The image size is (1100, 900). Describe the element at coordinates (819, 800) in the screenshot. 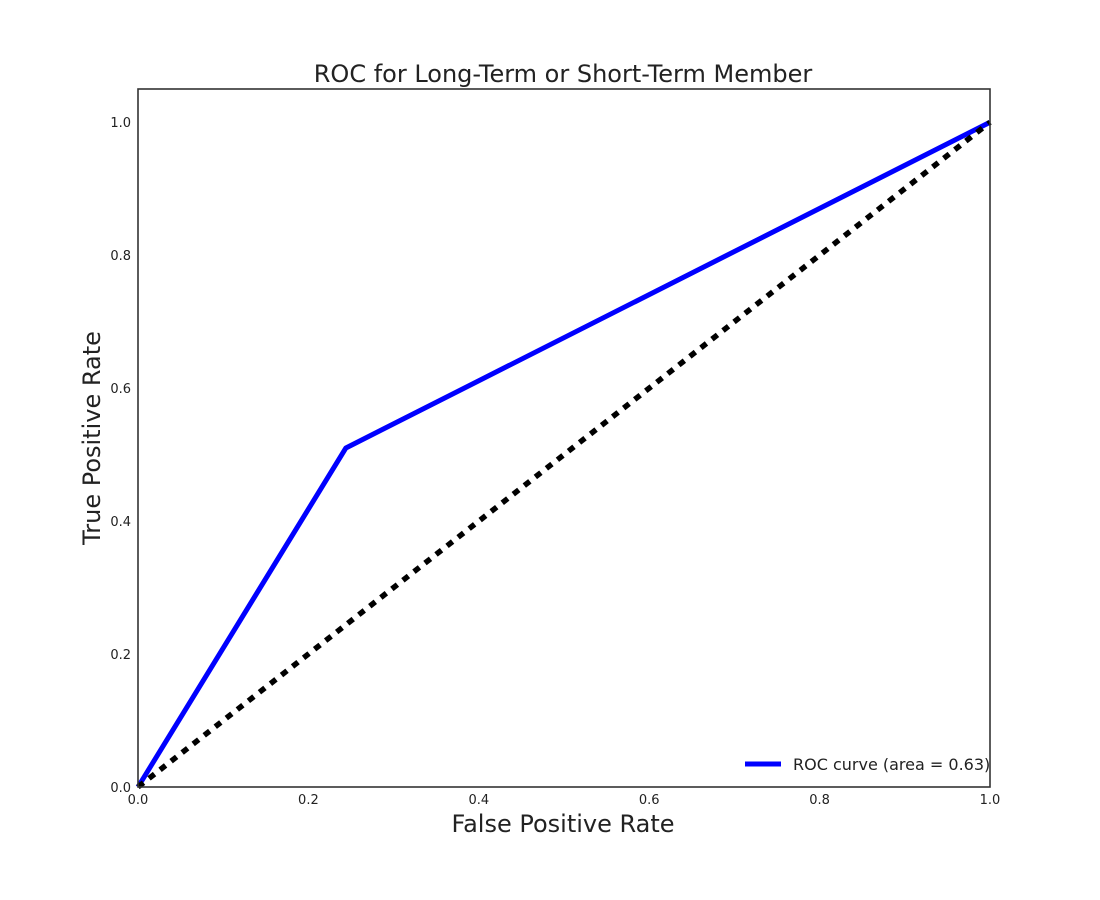

I see `x-tick-label: 0.8` at that location.